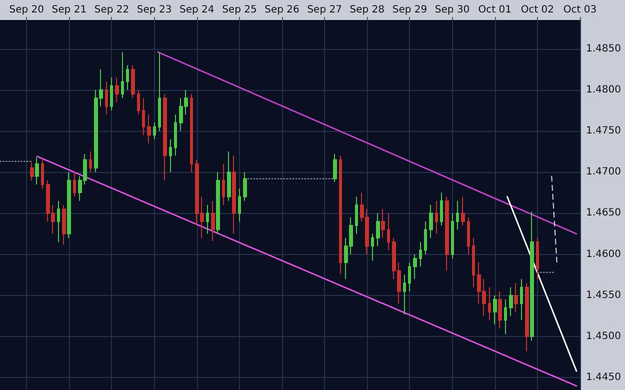 Image resolution: width=625 pixels, height=390 pixels. What do you see at coordinates (410, 10) in the screenshot?
I see `x-tick-label: Sep 29` at bounding box center [410, 10].